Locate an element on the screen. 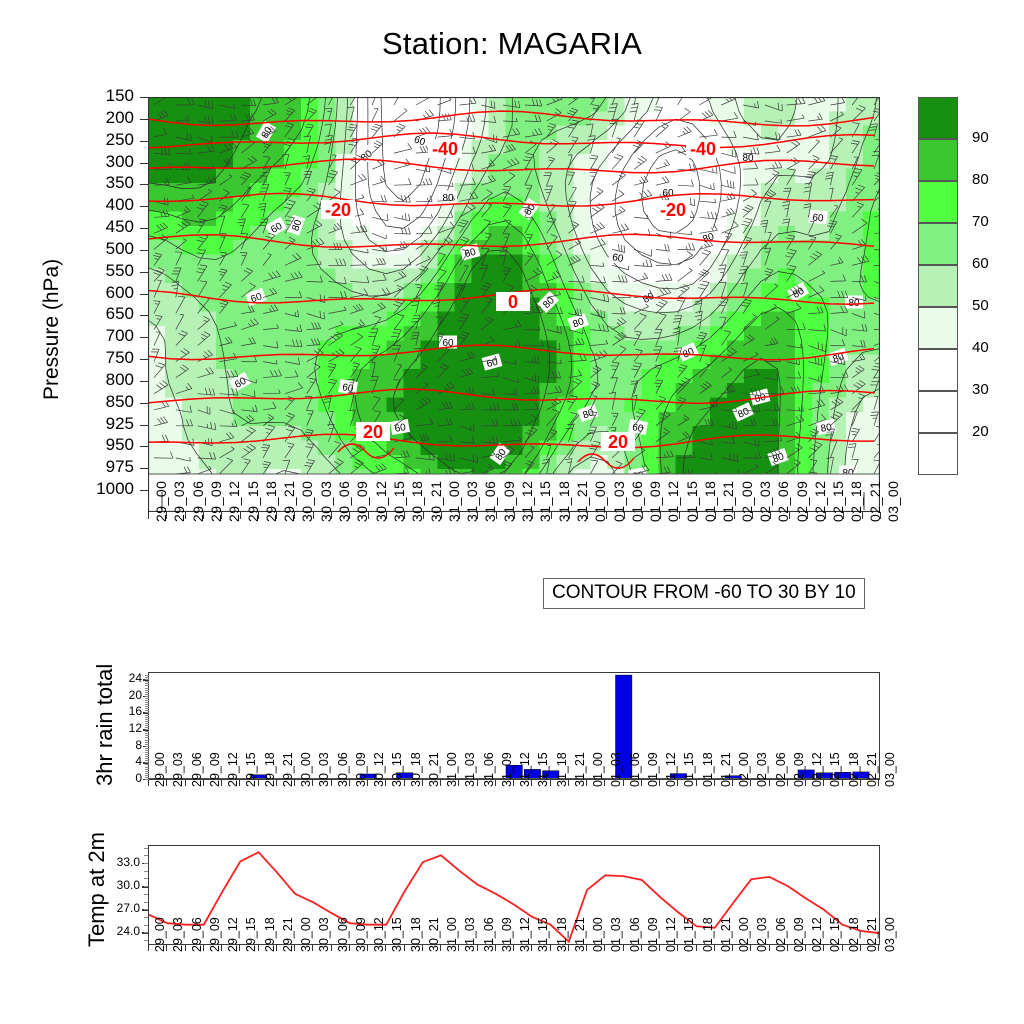  temp-time-tick: 29_00 is located at coordinates (160, 934).